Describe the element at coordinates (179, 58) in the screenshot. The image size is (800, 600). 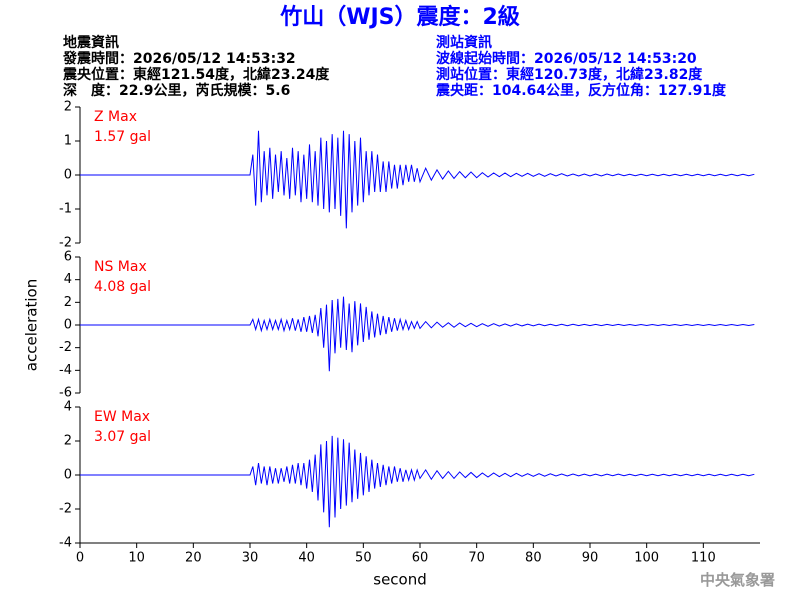
I see `info-left: 發震時間：2026/05/12 14:53:32` at that location.